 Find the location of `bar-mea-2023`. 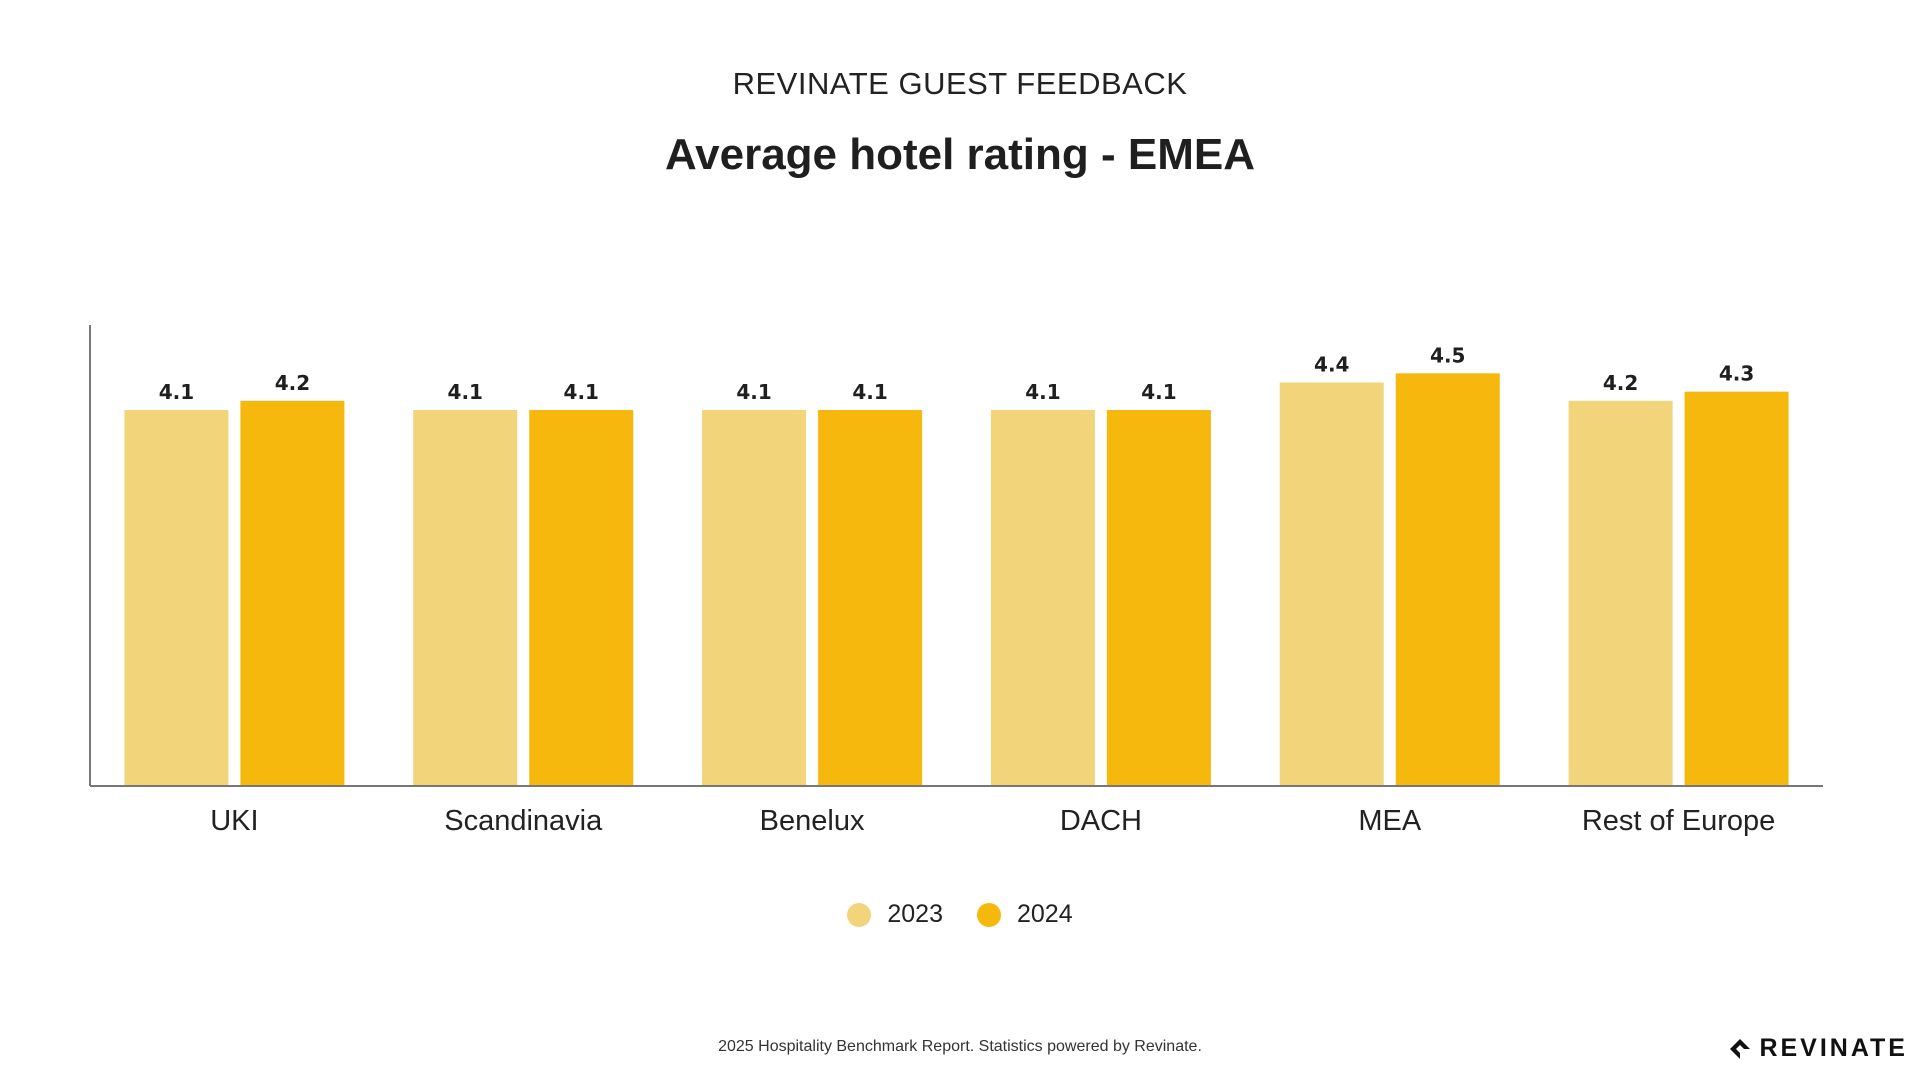

bar-mea-2023 is located at coordinates (1331, 584).